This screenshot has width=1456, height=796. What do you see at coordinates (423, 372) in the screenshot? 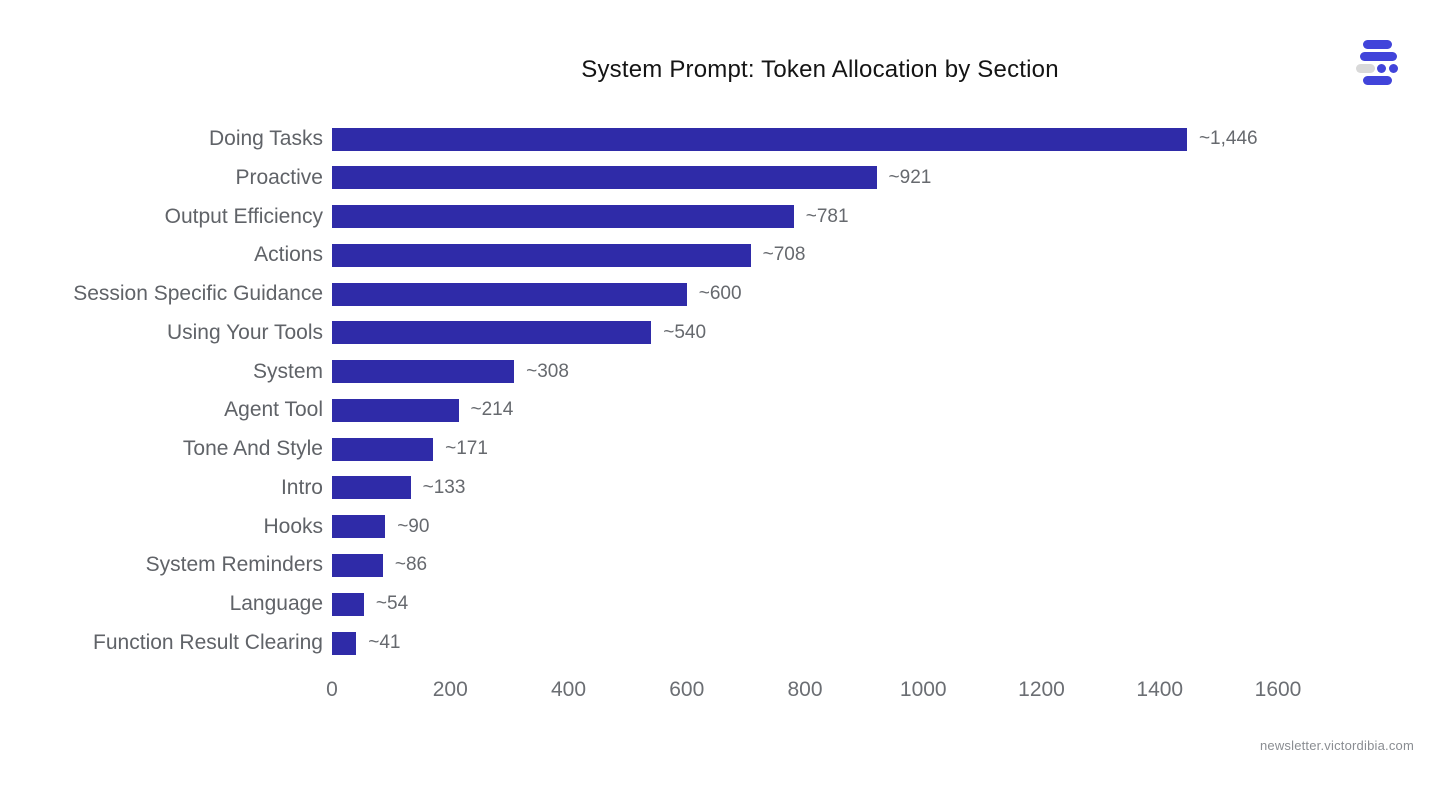
I see `bar-system` at bounding box center [423, 372].